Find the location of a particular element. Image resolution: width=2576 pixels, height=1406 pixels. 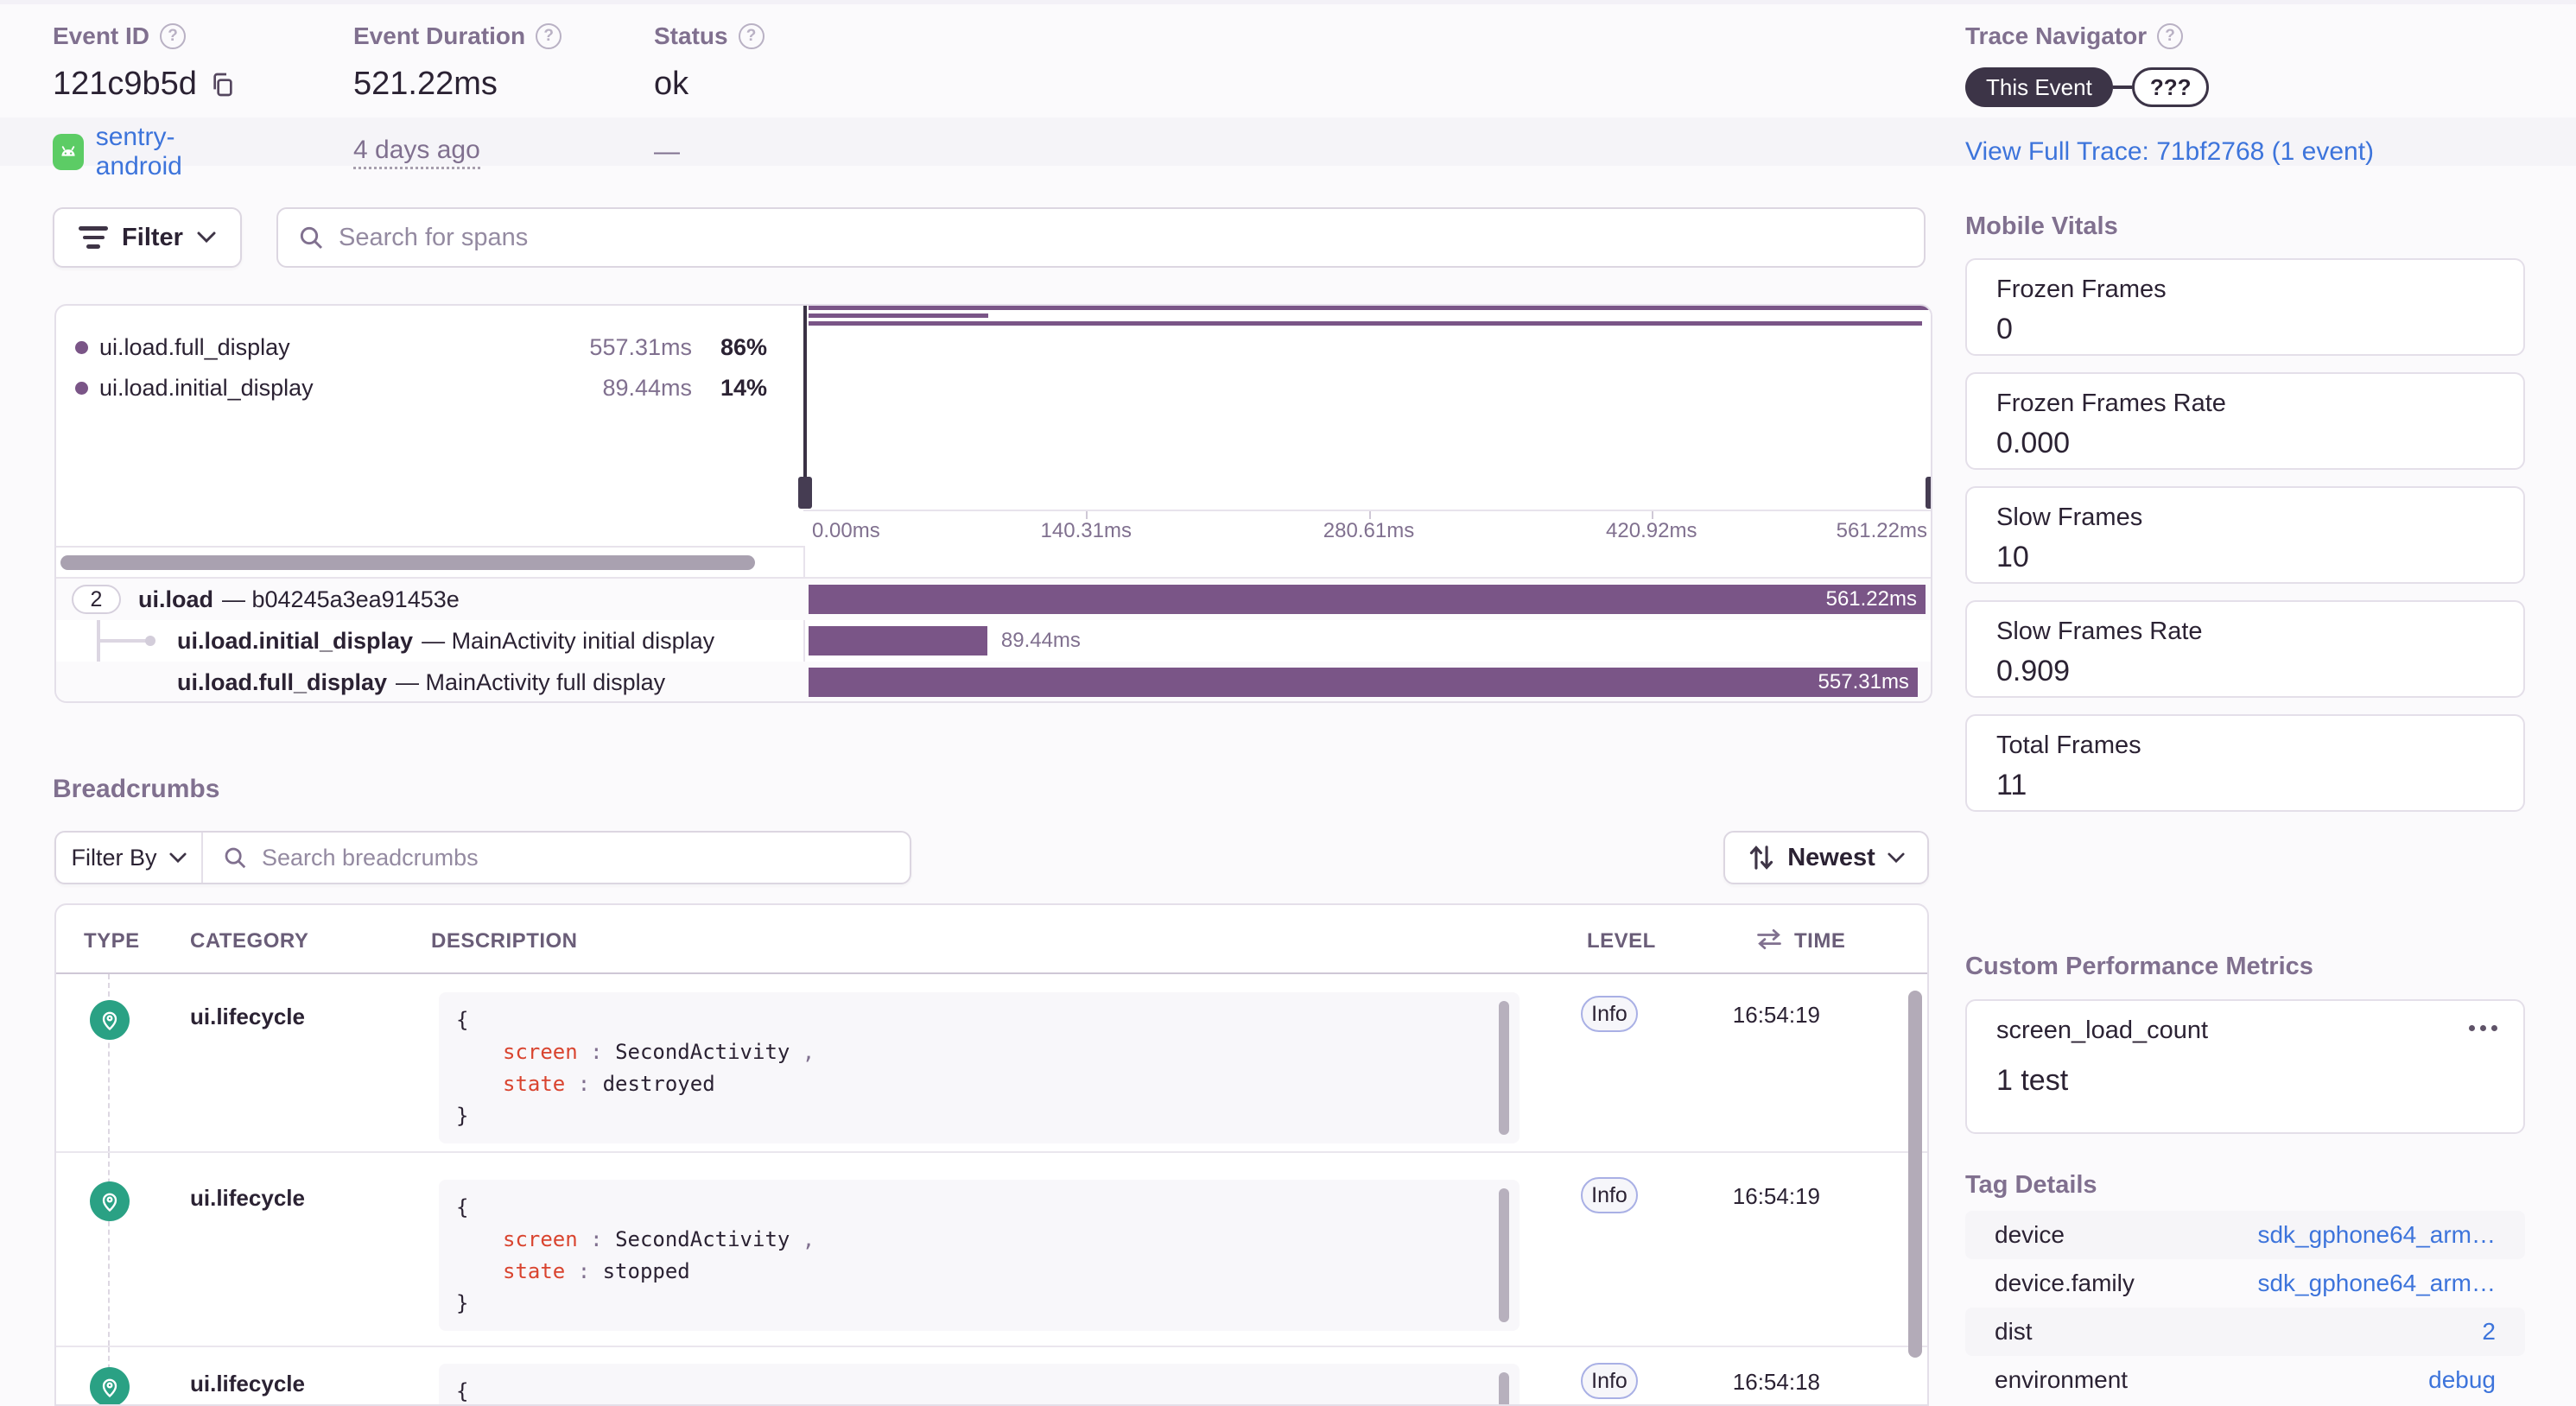

swap-arrows-icon is located at coordinates (1769, 939).